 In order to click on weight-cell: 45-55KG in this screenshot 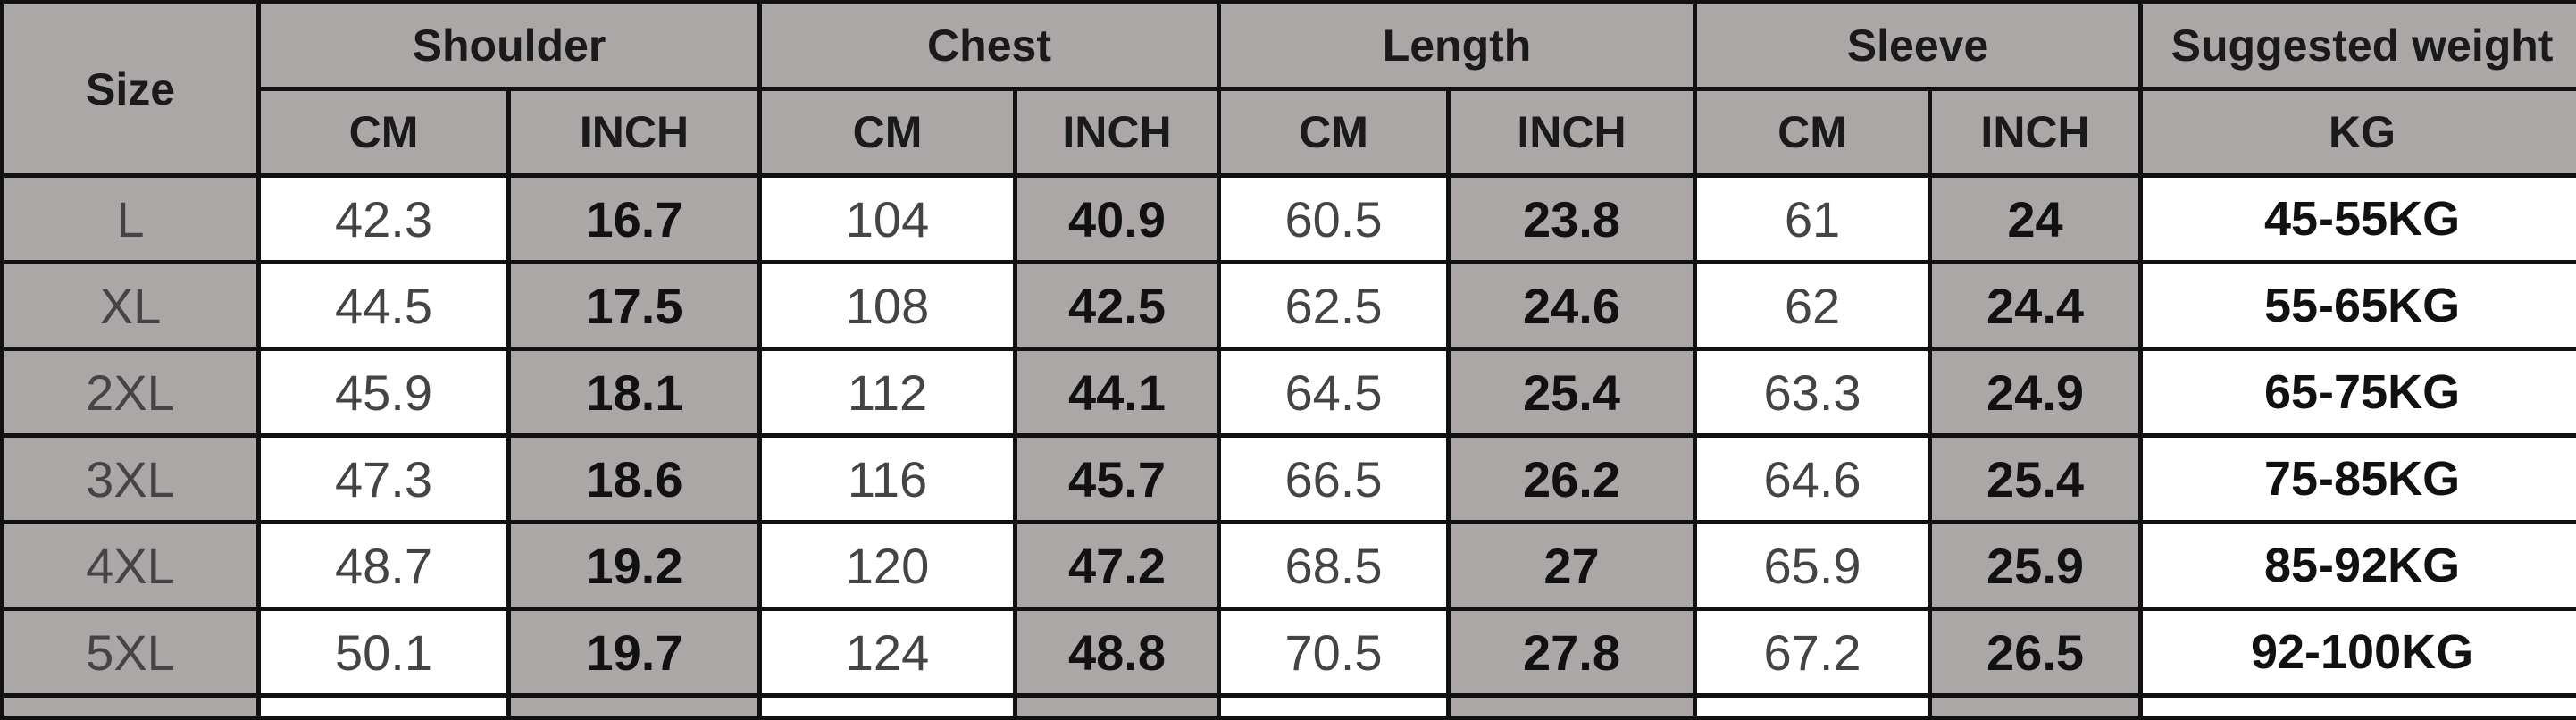, I will do `click(2359, 219)`.